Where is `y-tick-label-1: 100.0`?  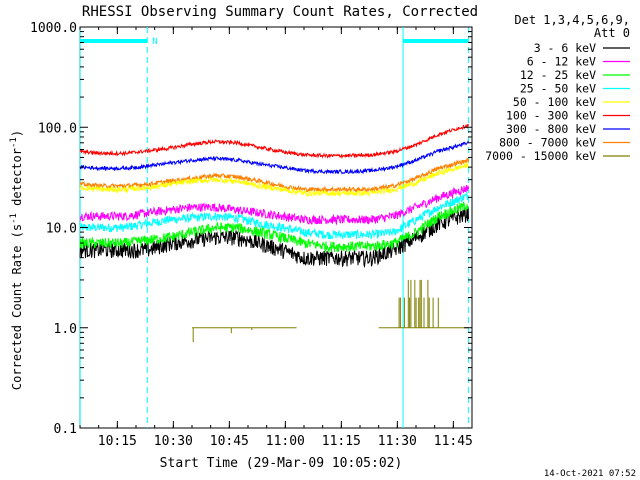
y-tick-label-1: 100.0 is located at coordinates (57, 128).